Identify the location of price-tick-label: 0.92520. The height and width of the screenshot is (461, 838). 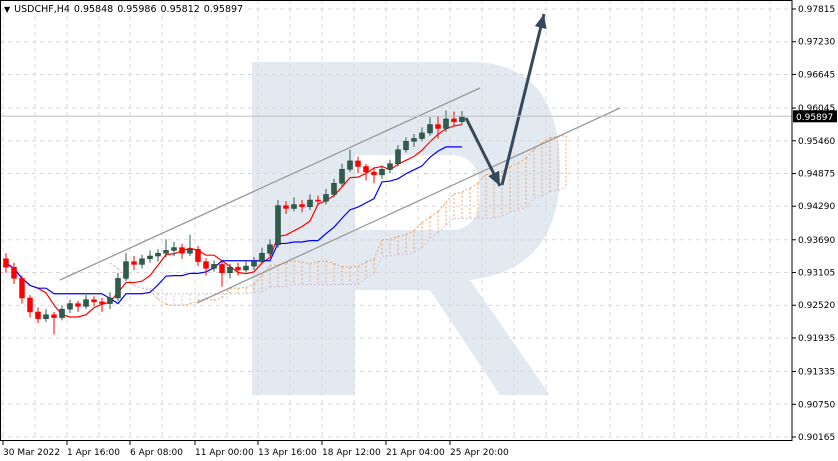
(816, 306).